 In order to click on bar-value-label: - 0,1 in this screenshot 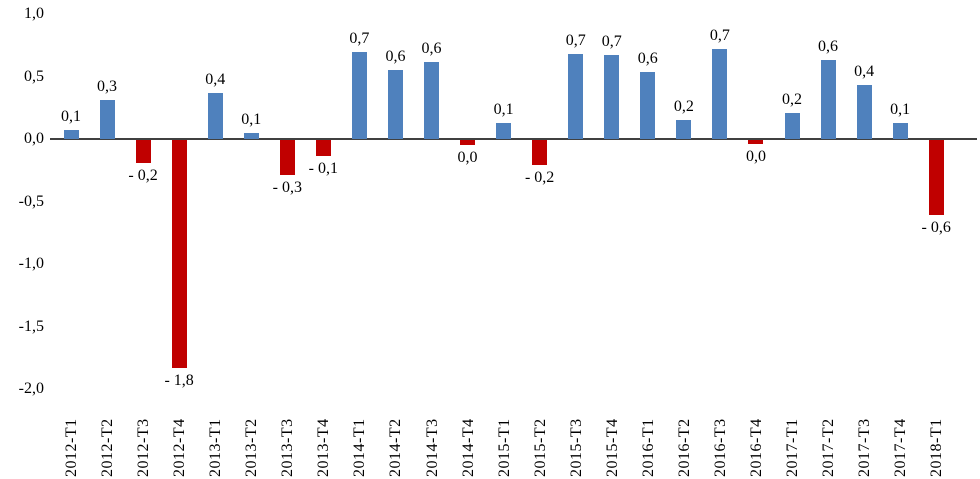, I will do `click(323, 169)`.